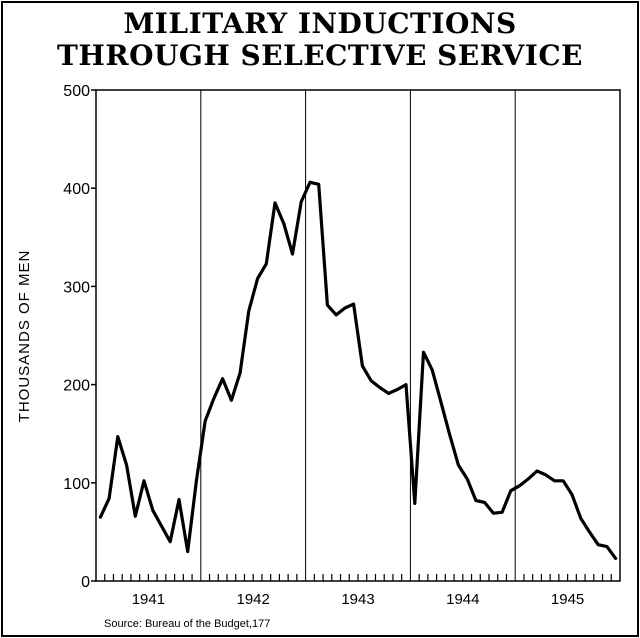 This screenshot has width=640, height=638. Describe the element at coordinates (567, 599) in the screenshot. I see `x-year-label: 1945` at that location.